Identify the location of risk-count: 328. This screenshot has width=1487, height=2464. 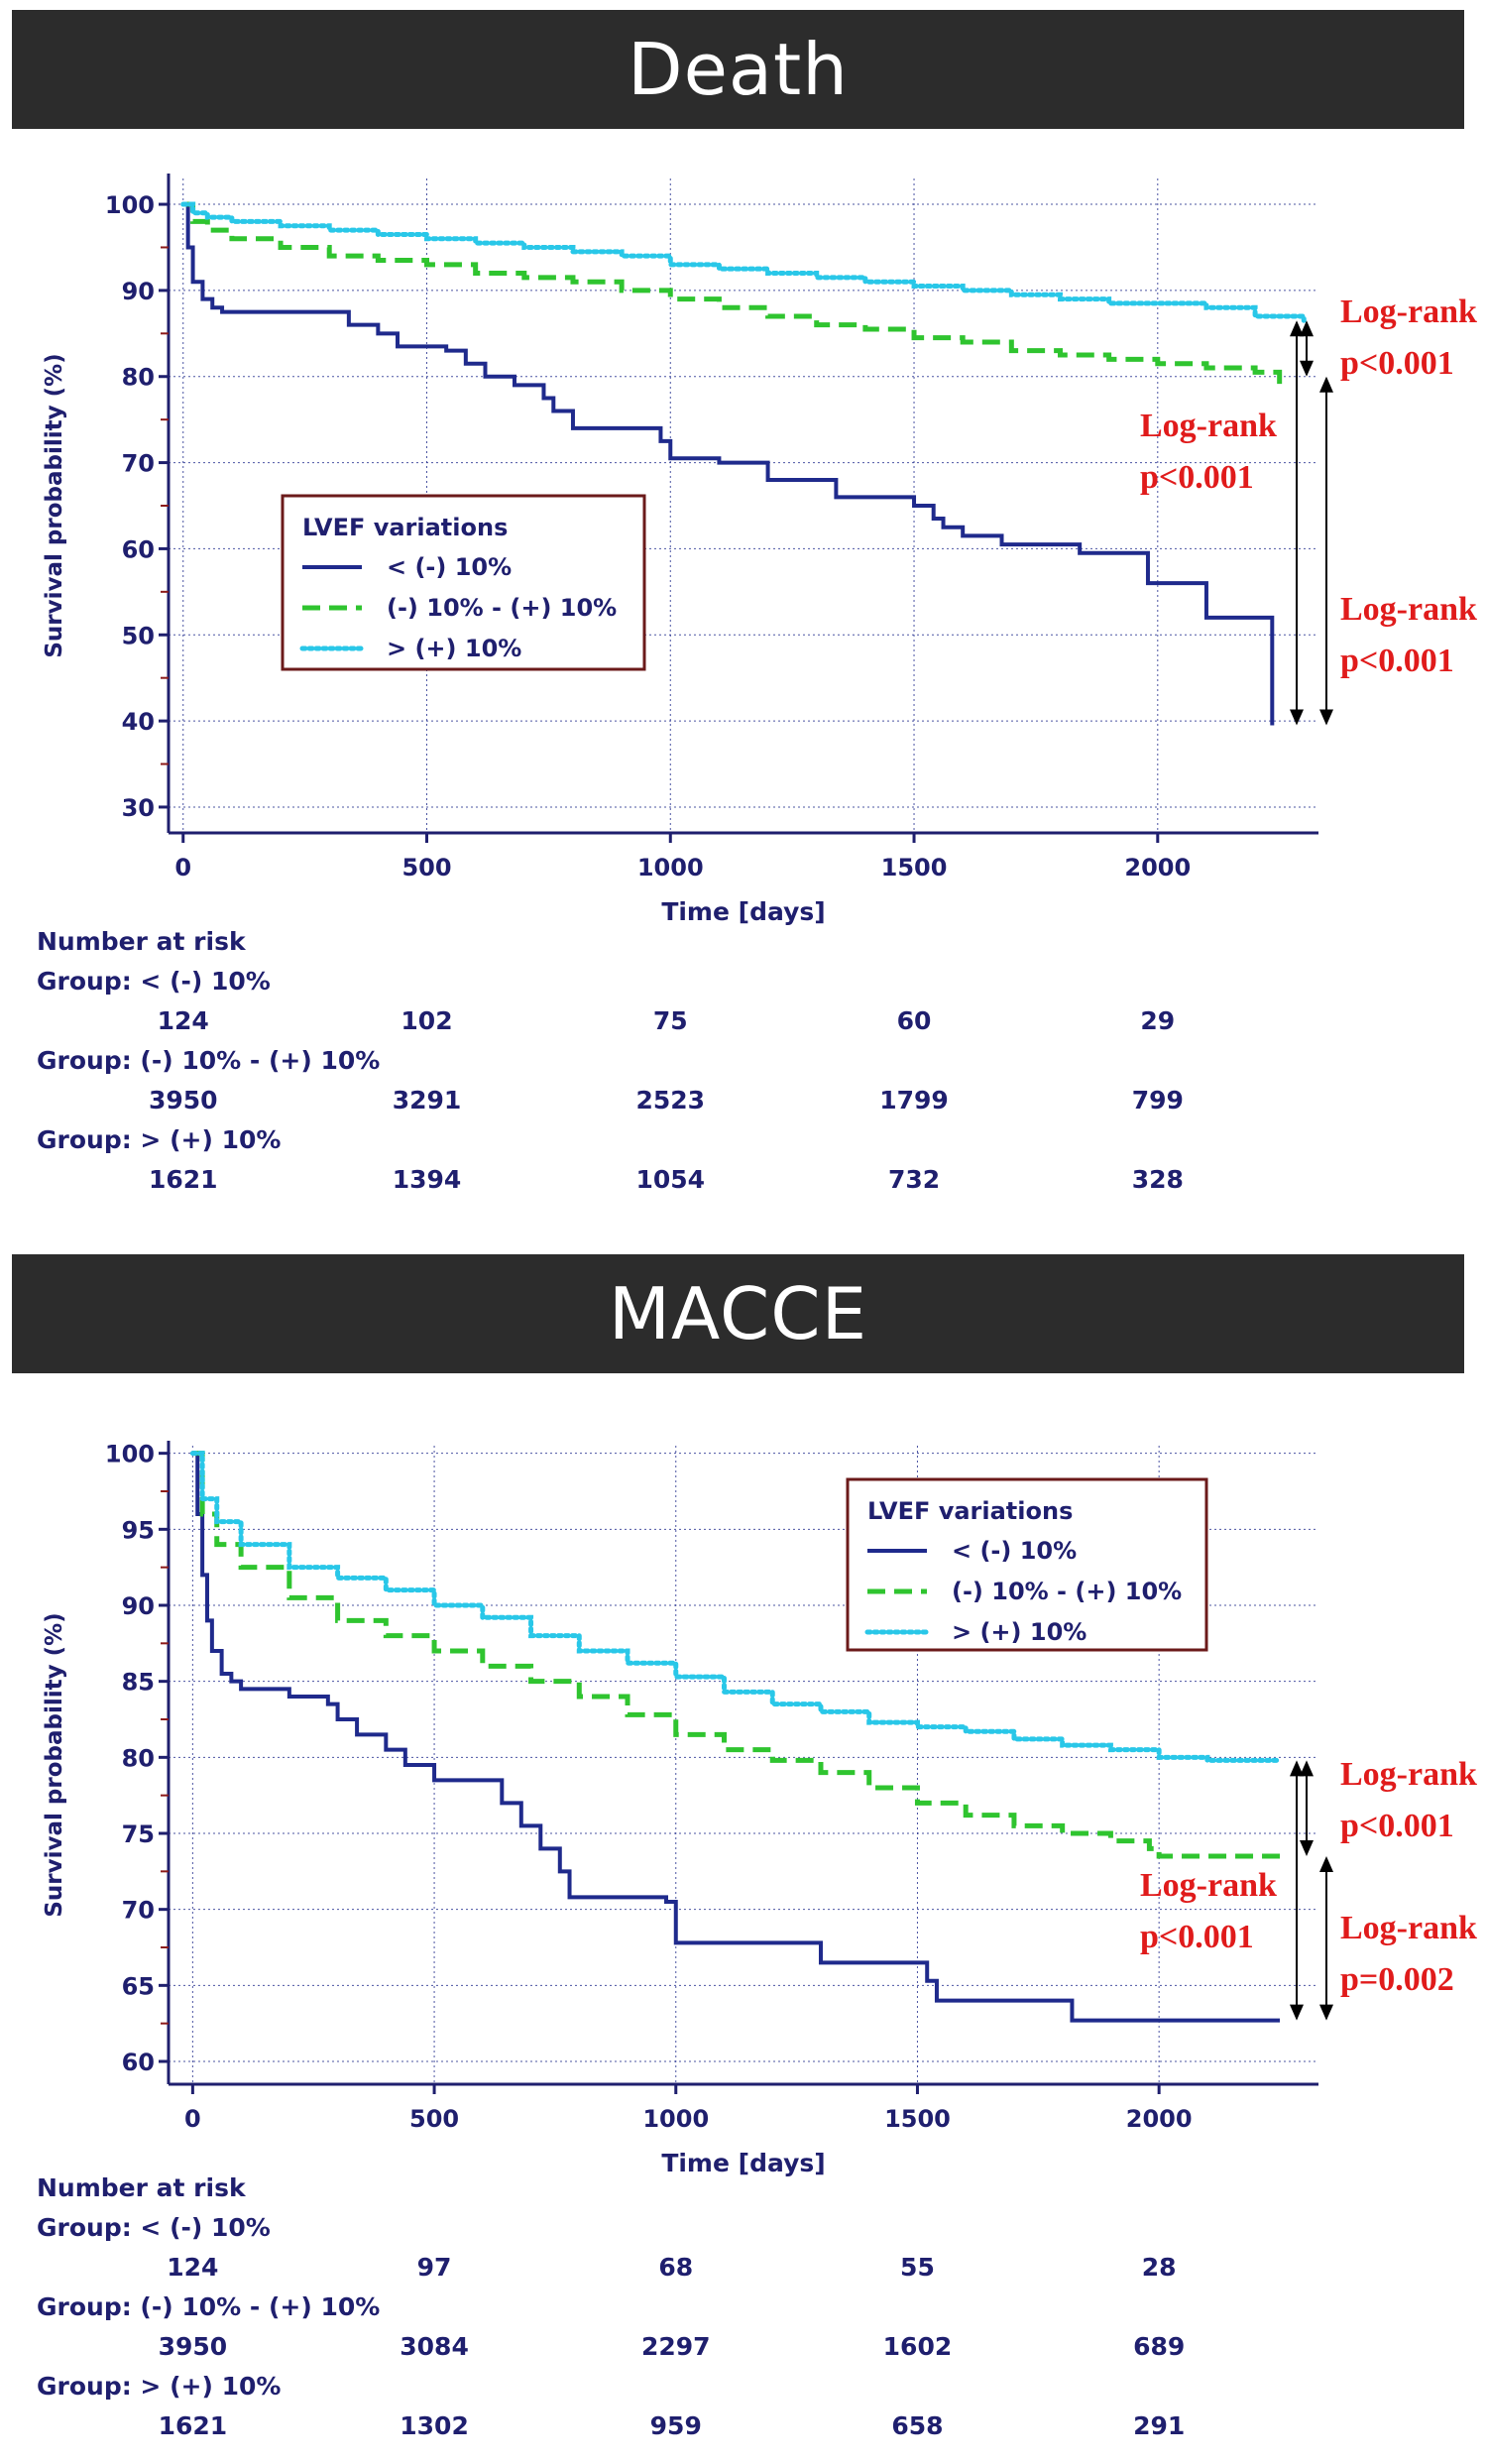
(1157, 1179).